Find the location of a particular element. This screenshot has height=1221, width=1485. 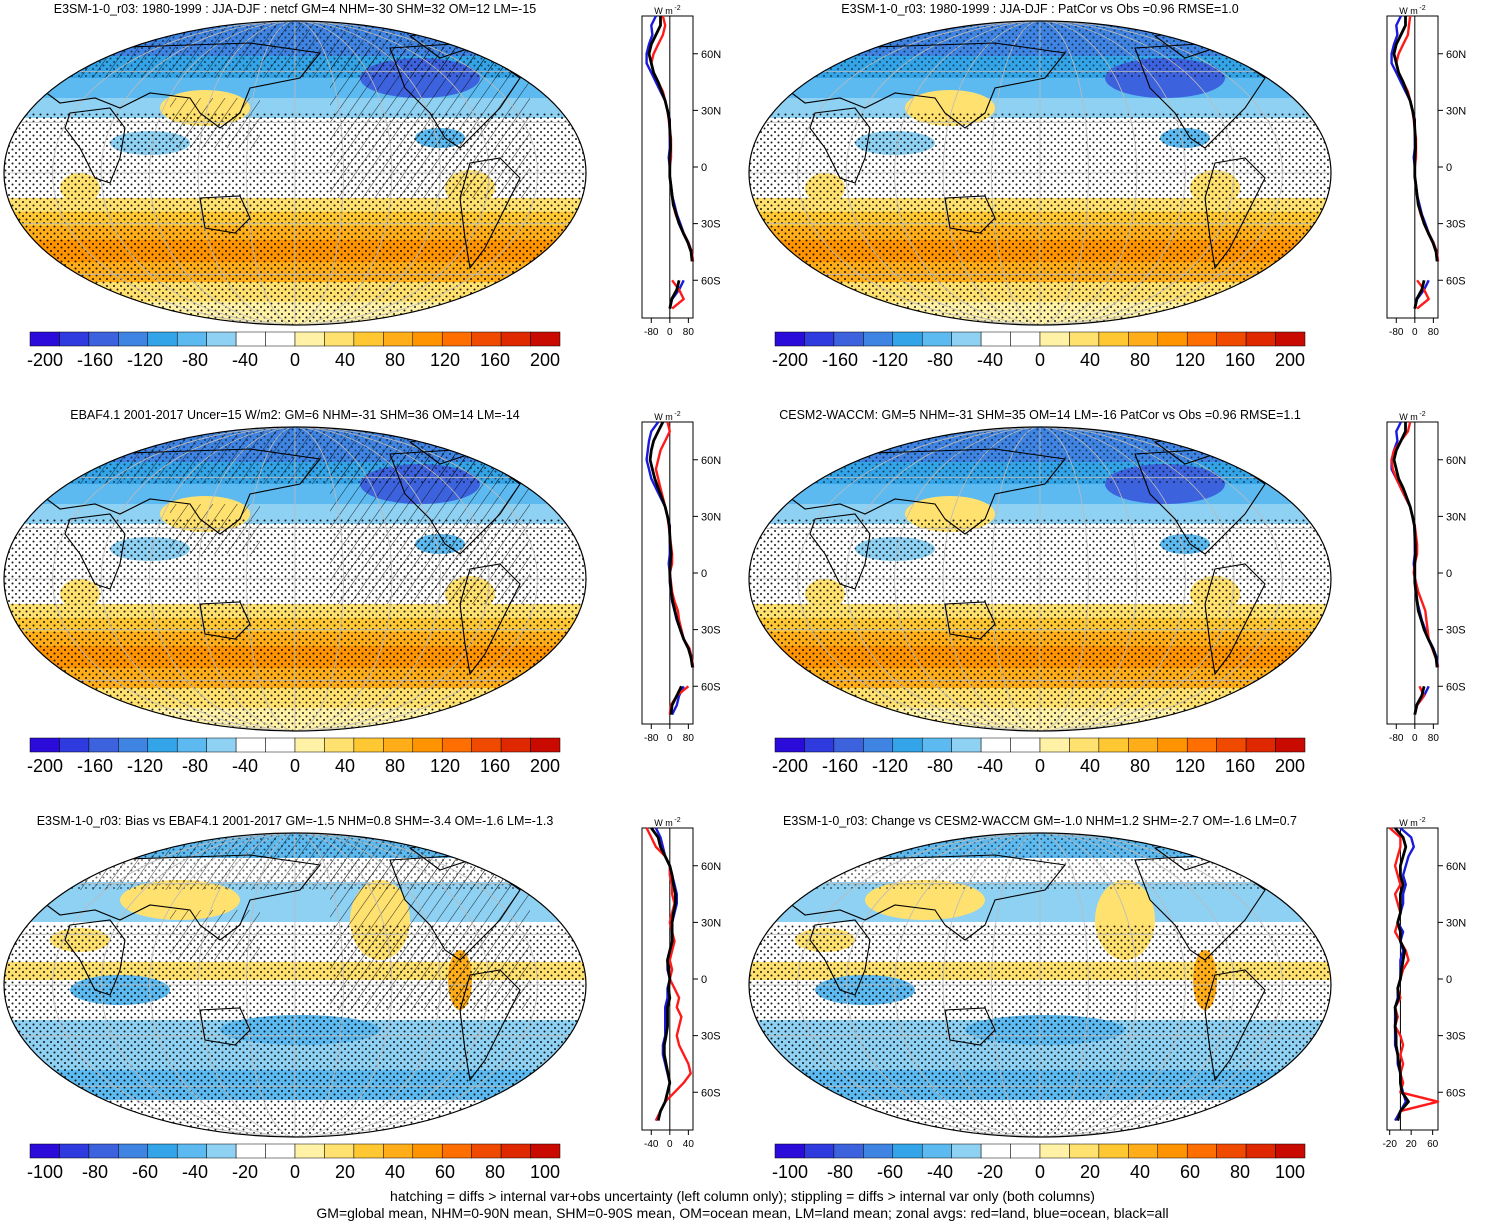

colorbar-tick-label: -200 is located at coordinates (45, 766).